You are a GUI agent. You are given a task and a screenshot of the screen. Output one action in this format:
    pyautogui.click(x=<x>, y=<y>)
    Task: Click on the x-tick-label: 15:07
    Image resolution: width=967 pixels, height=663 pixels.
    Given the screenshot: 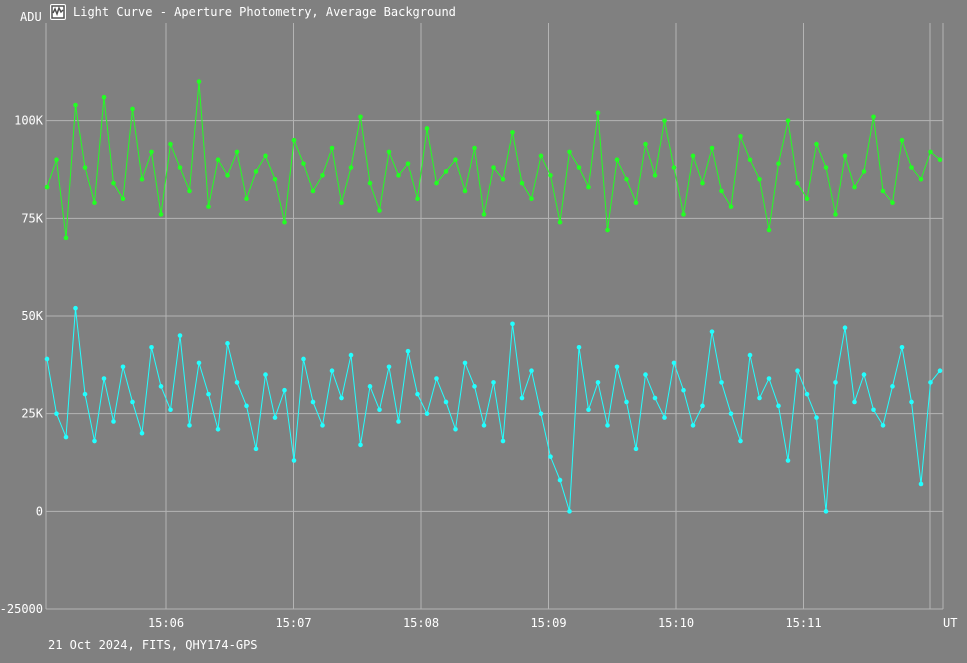 What is the action you would take?
    pyautogui.click(x=293, y=623)
    